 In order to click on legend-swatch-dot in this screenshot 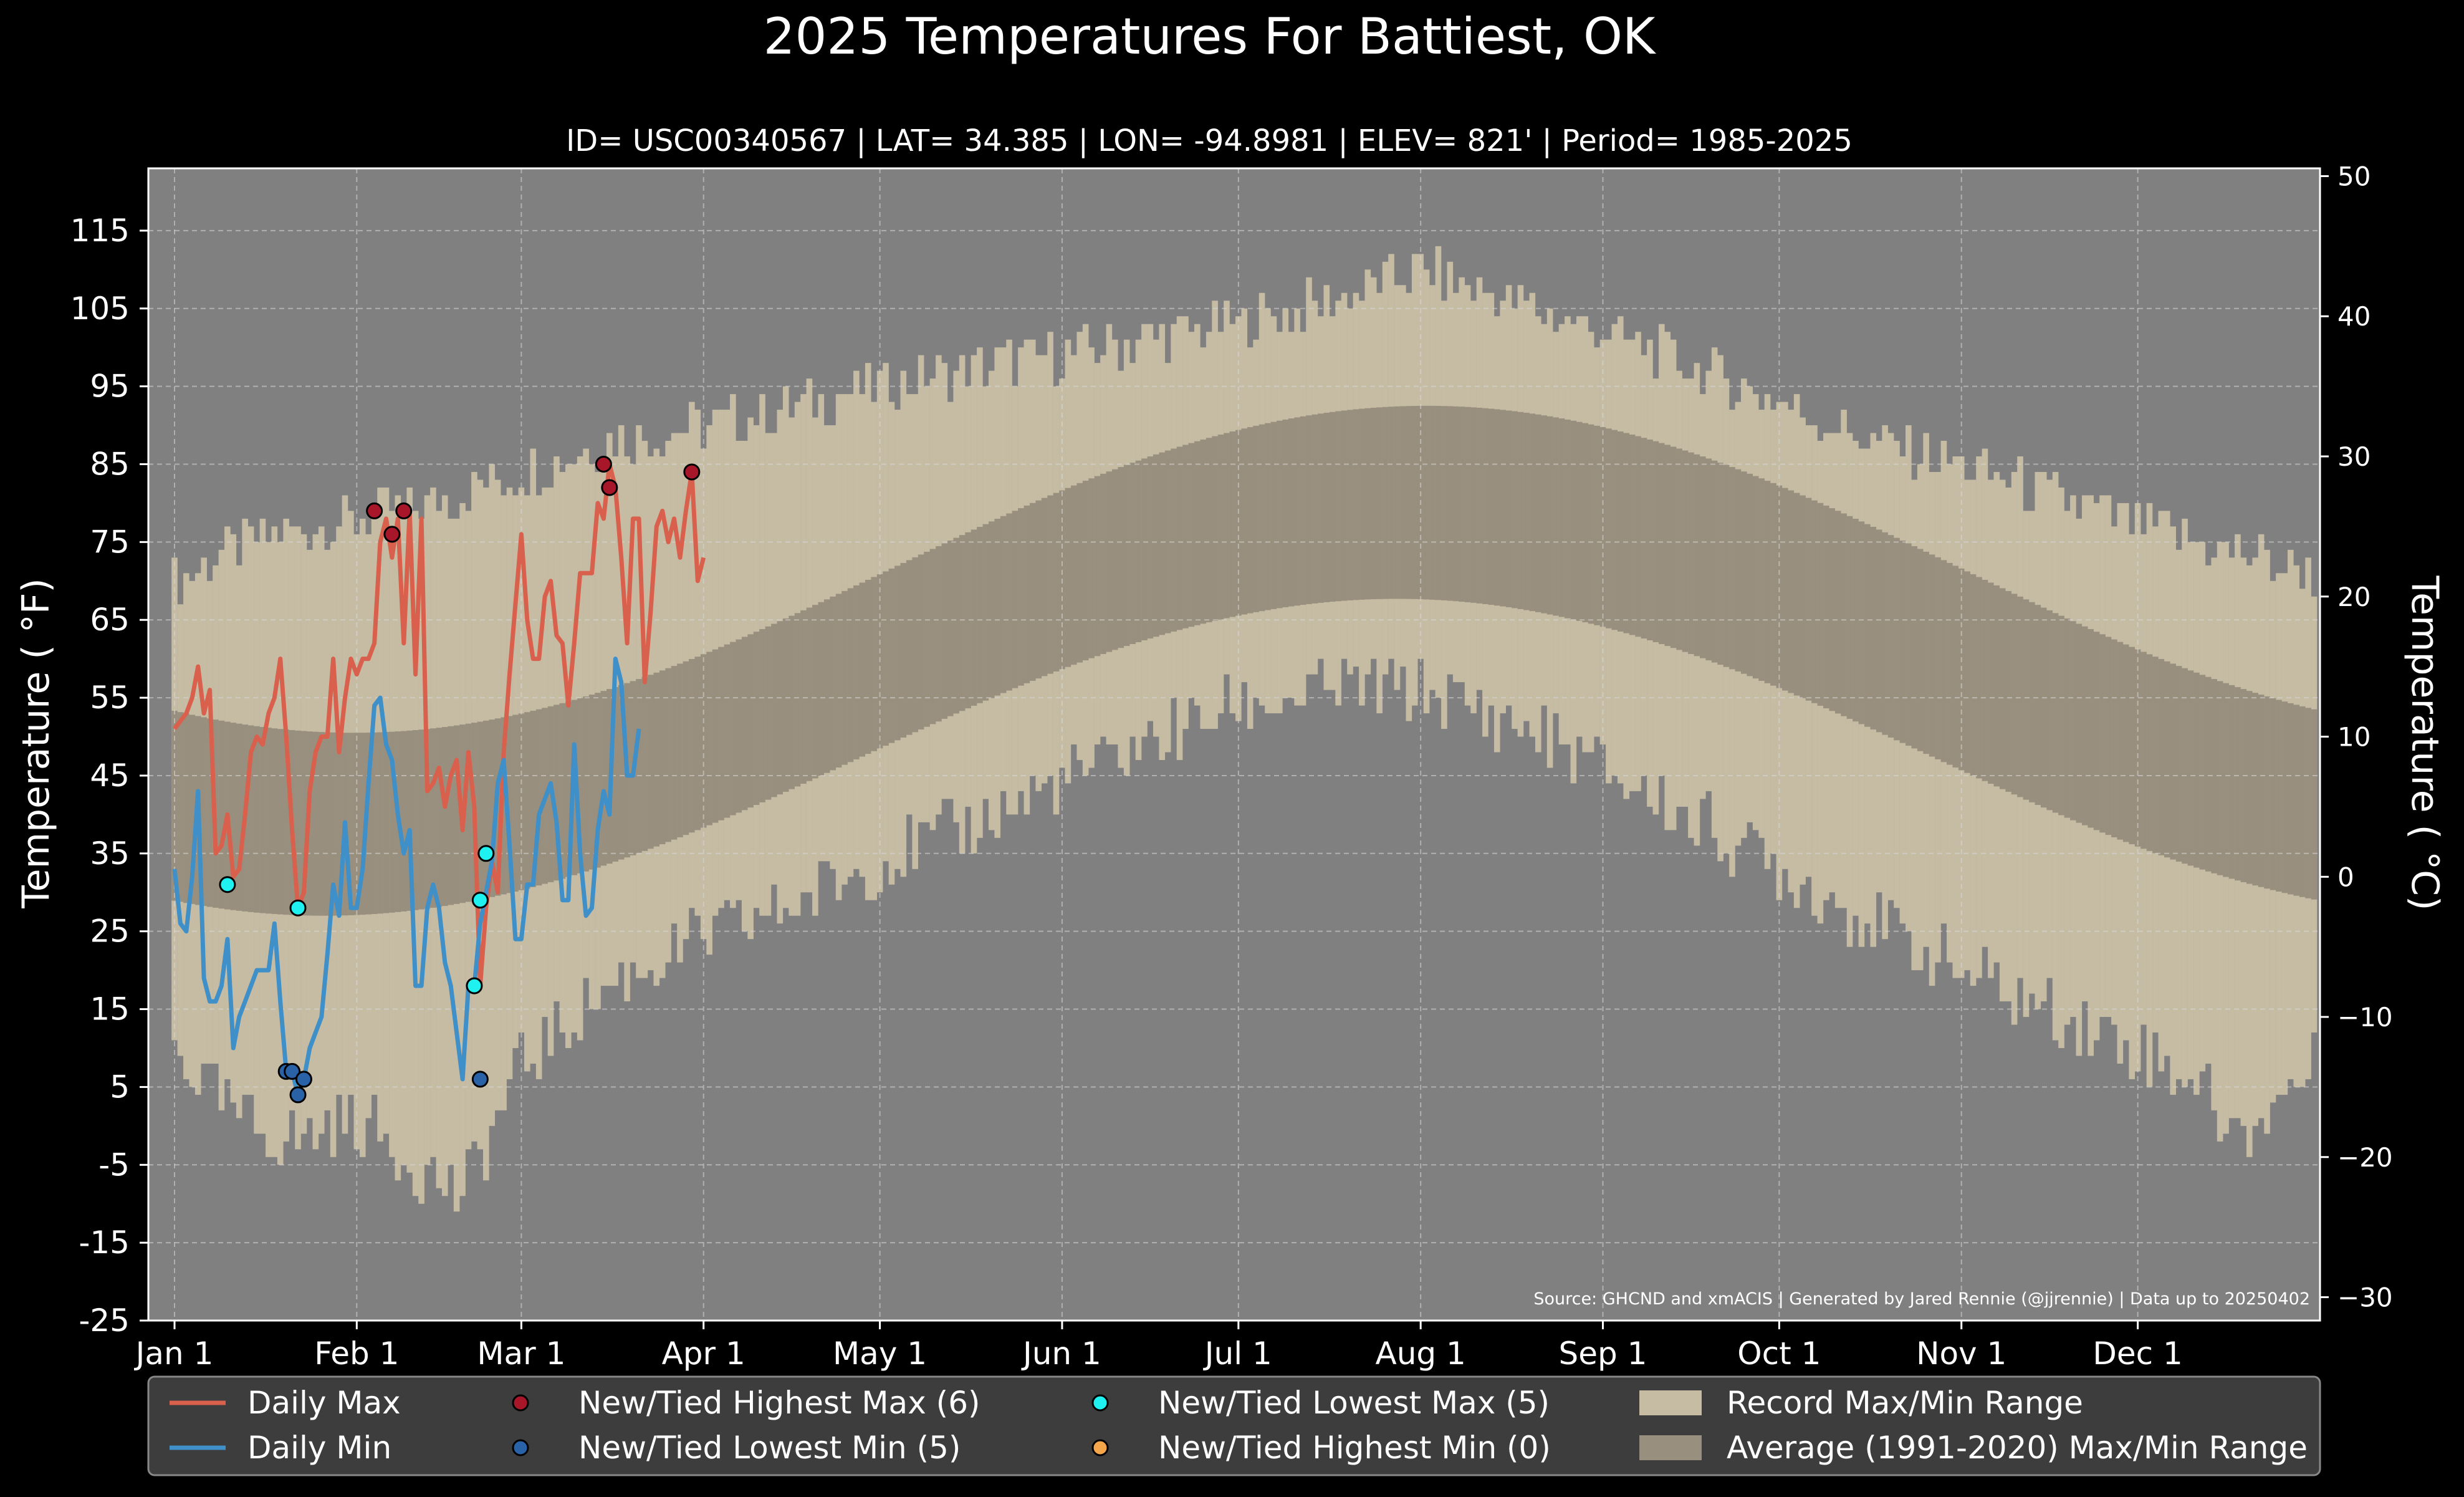, I will do `click(520, 1447)`.